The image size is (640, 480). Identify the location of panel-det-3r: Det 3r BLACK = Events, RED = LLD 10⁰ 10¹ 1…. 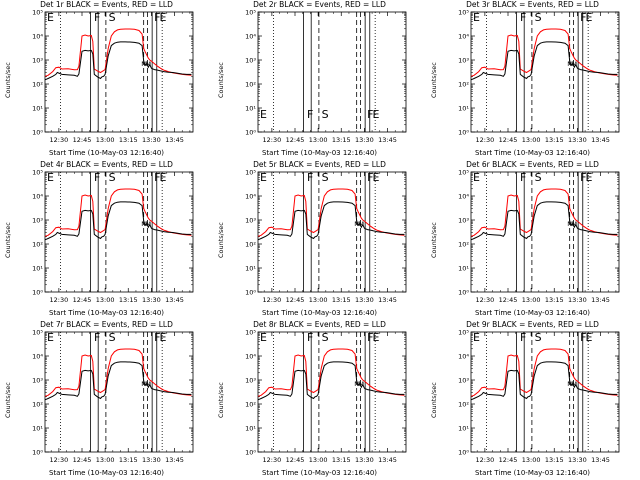
(532, 80).